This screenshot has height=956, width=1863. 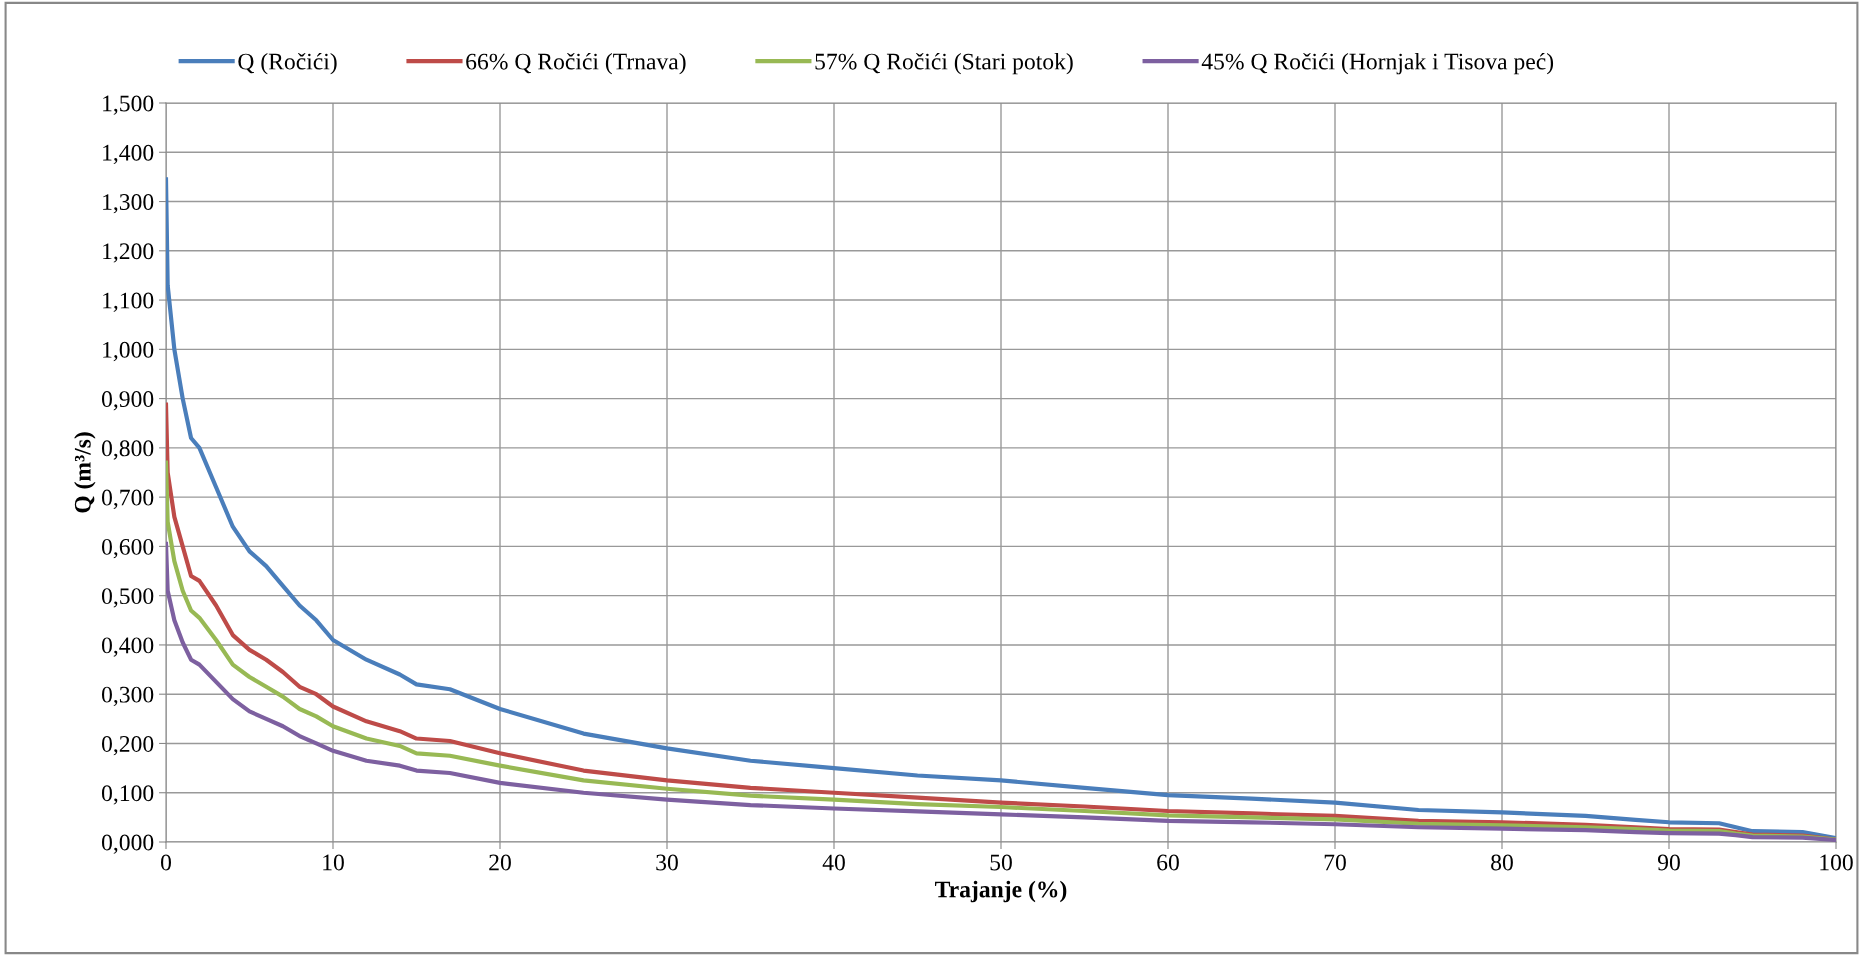 What do you see at coordinates (128, 302) in the screenshot?
I see `y-tick-label: 1,100` at bounding box center [128, 302].